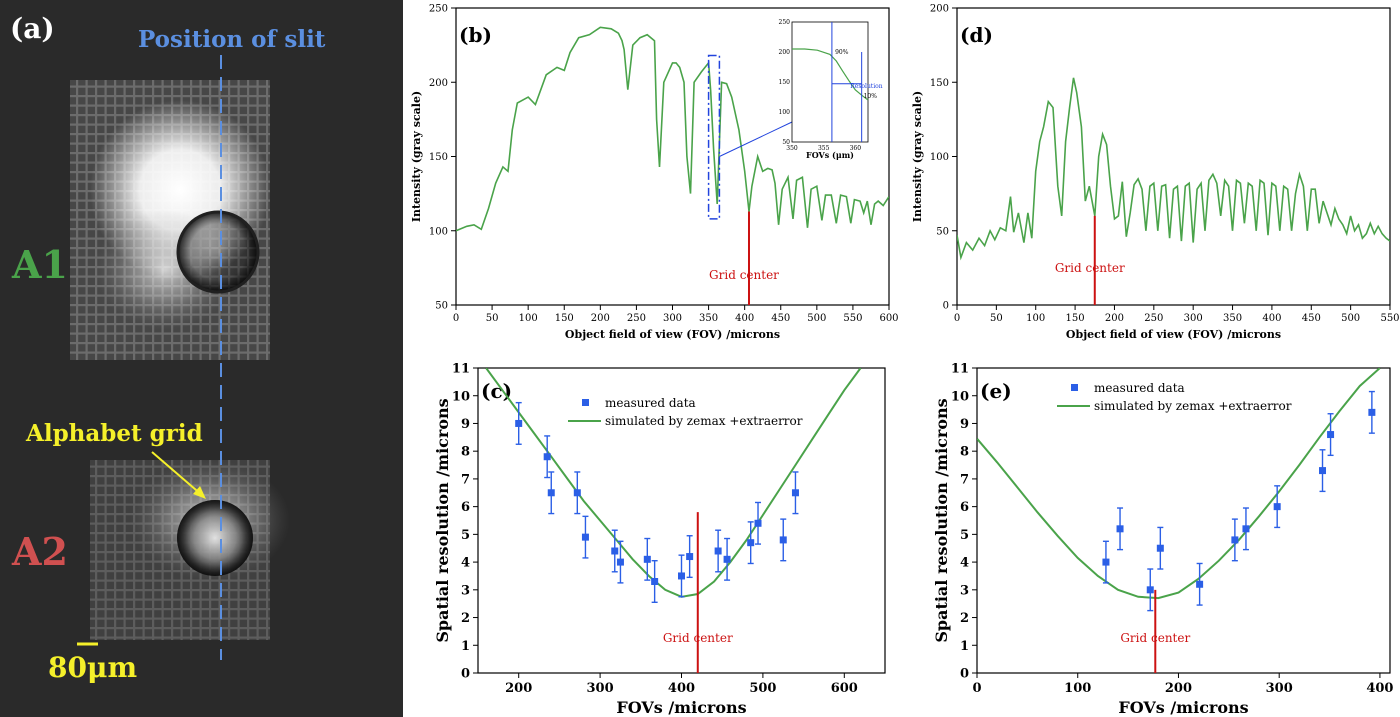 The image size is (1400, 717). Describe the element at coordinates (672, 334) in the screenshot. I see `x-axis-label: Object field of view (FOV) /microns` at that location.